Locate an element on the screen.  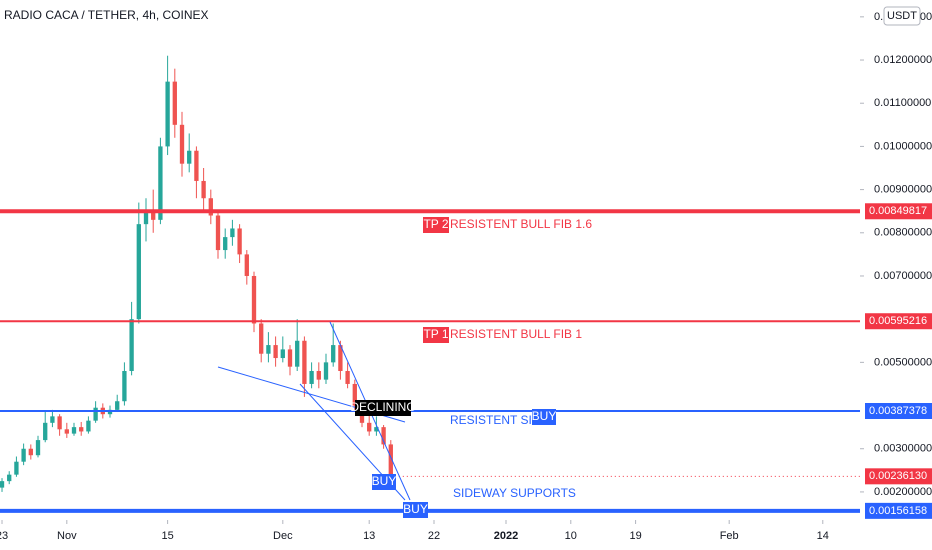
price-tag-label: 0.00236130 is located at coordinates (898, 476).